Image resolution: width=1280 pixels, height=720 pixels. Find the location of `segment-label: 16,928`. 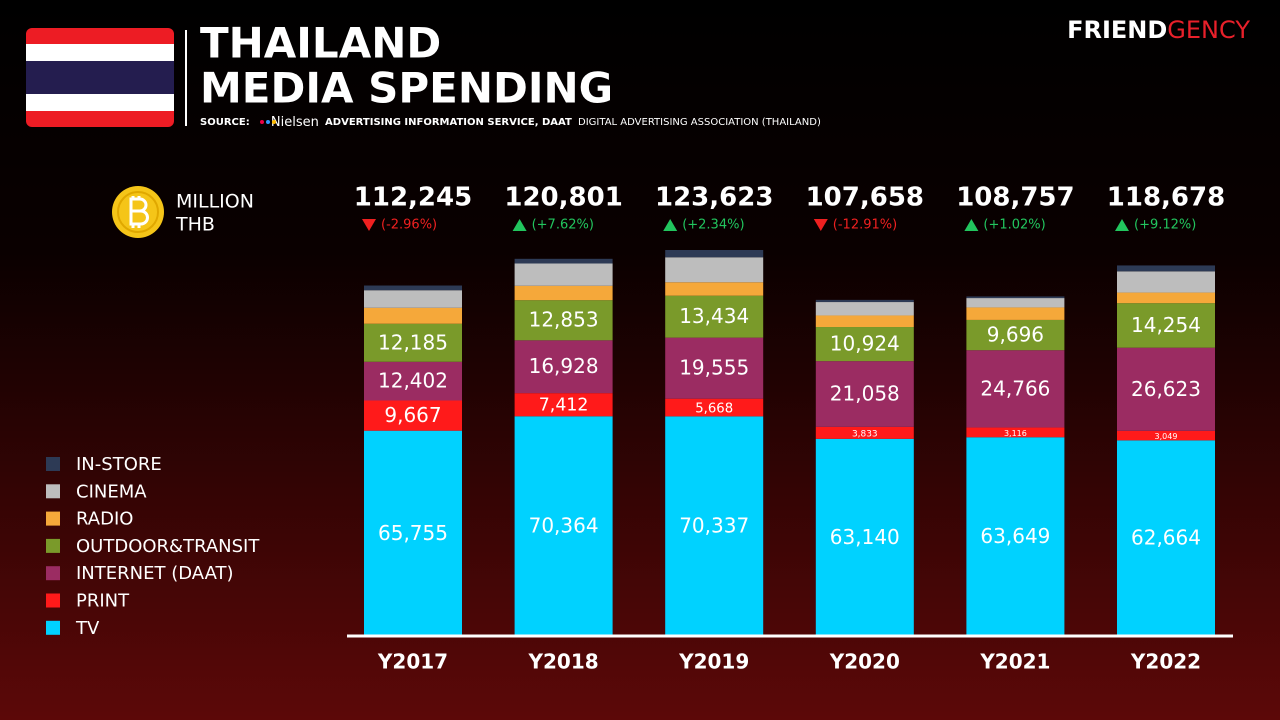

segment-label: 16,928 is located at coordinates (564, 366).